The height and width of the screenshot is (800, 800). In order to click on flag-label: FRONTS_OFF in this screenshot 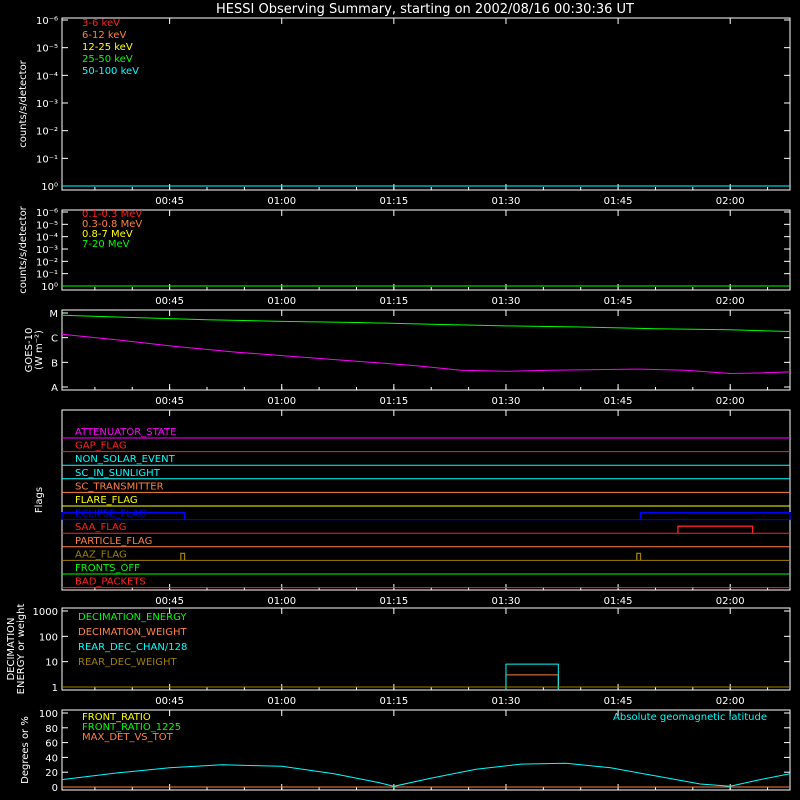, I will do `click(107, 568)`.